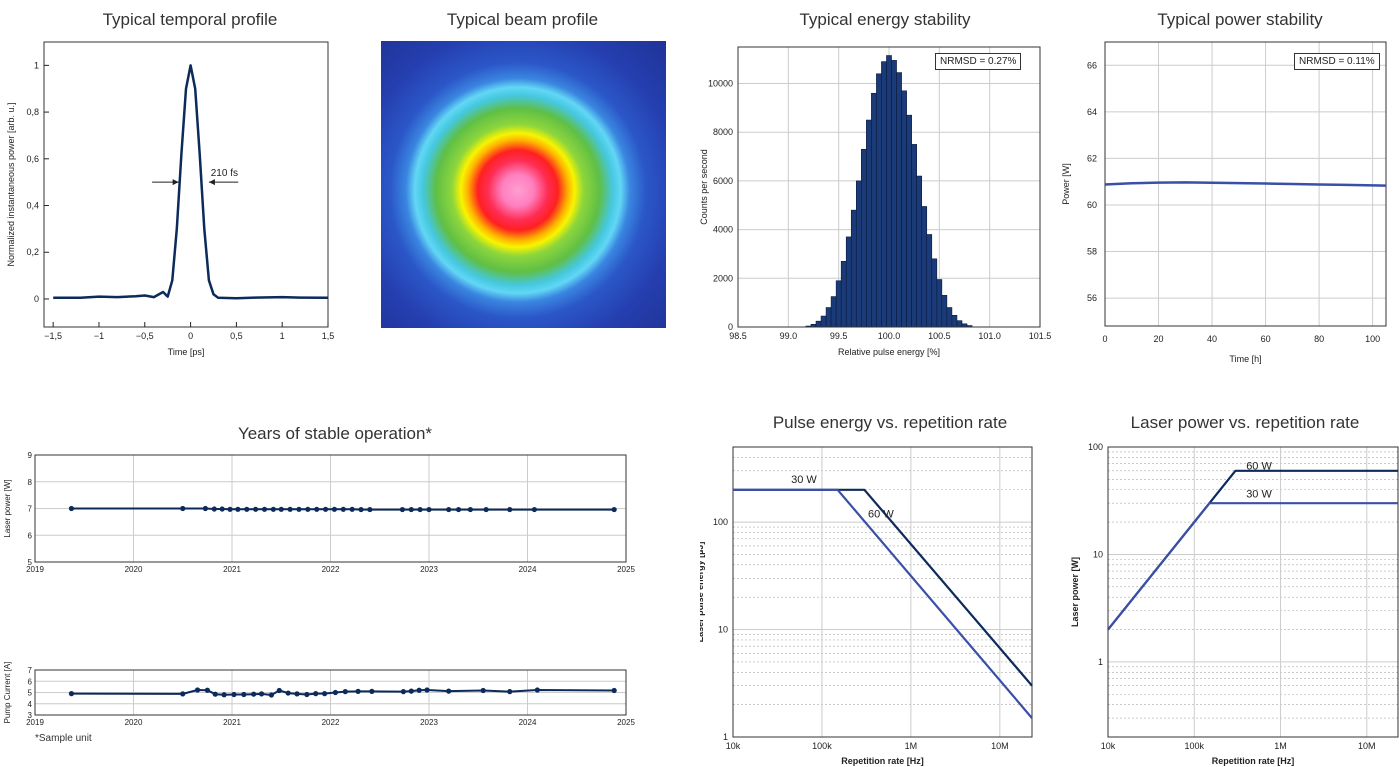 Image resolution: width=1399 pixels, height=767 pixels. Describe the element at coordinates (723, 181) in the screenshot. I see `y-tick-label: 6000` at that location.